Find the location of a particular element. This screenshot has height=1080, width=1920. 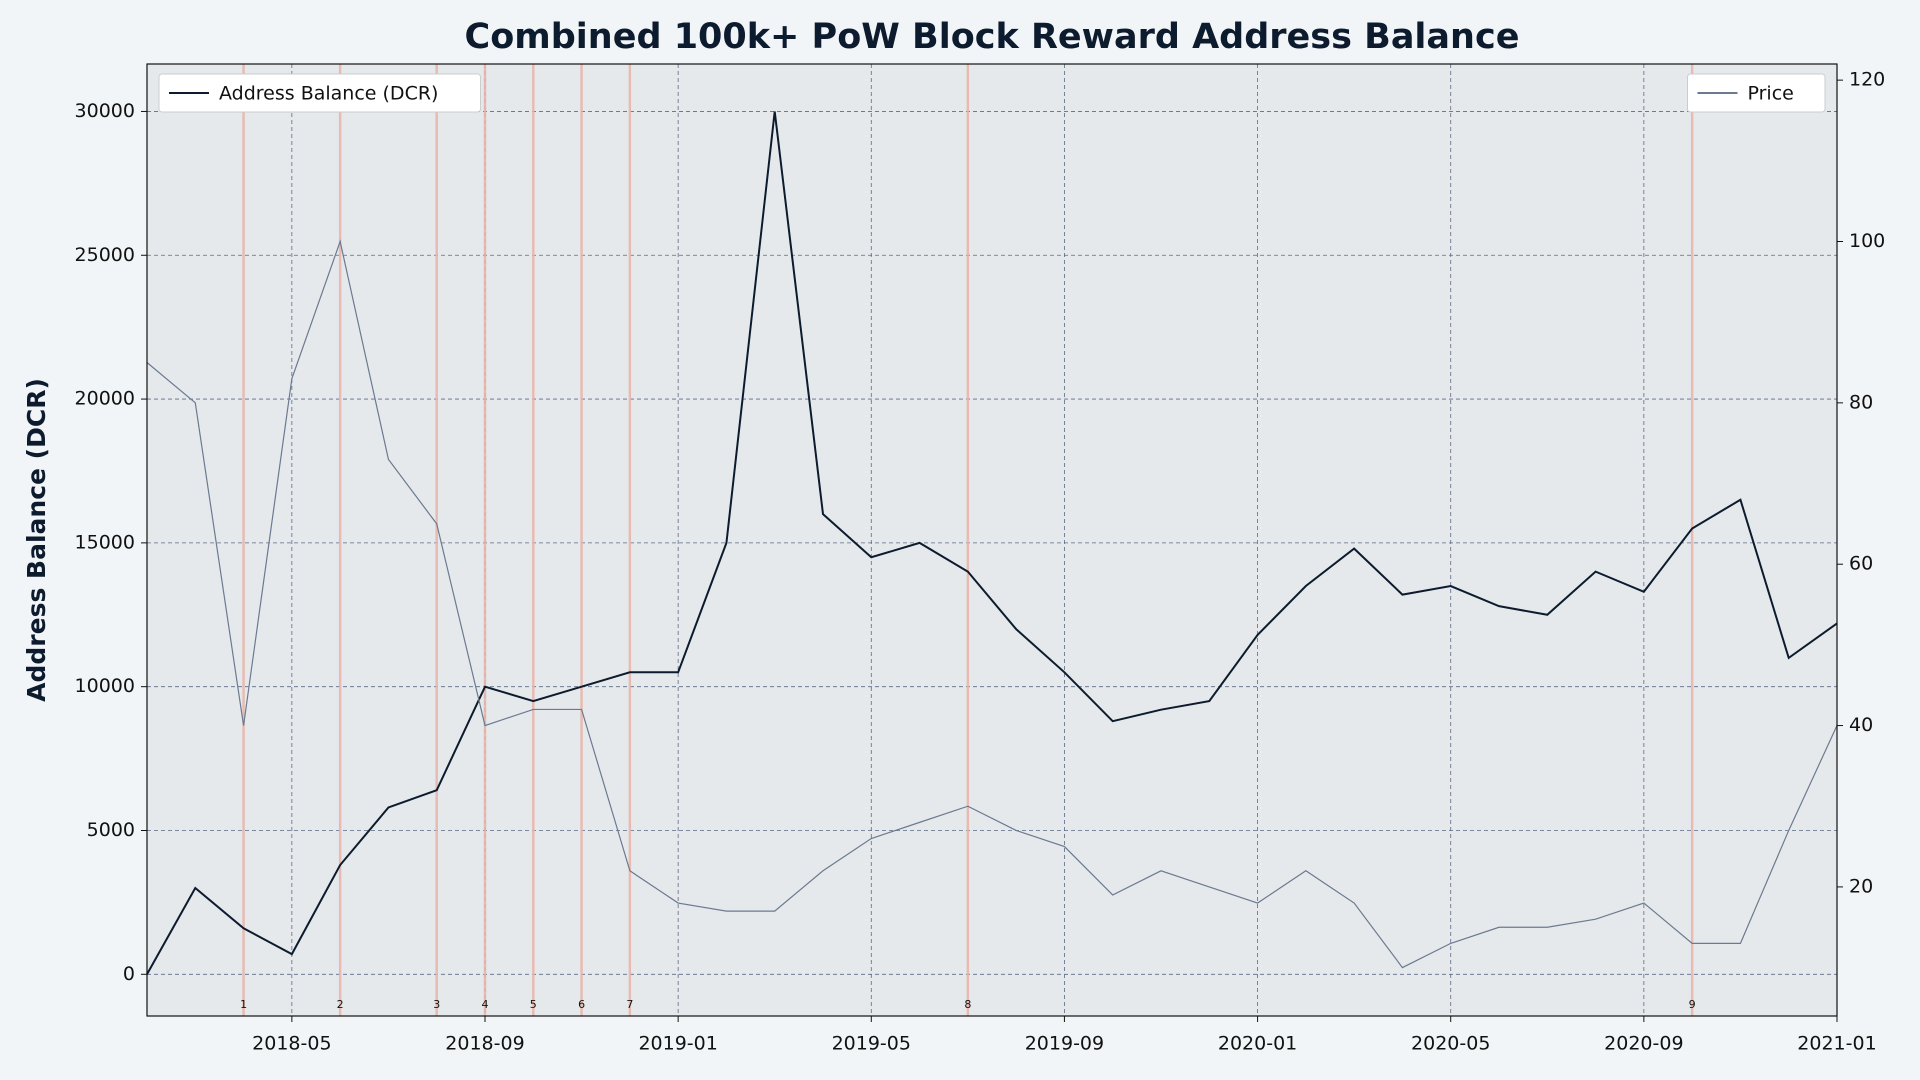

y2-tick-label: 20 is located at coordinates (1861, 886).